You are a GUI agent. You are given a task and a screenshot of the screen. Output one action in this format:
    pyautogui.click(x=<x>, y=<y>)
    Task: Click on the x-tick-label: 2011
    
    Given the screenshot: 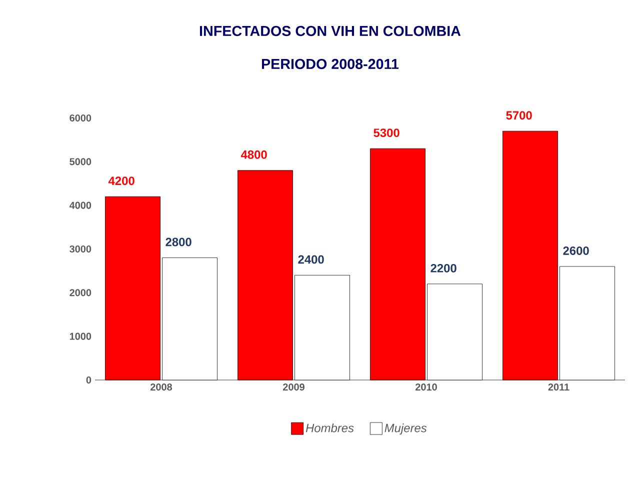 What is the action you would take?
    pyautogui.click(x=559, y=387)
    